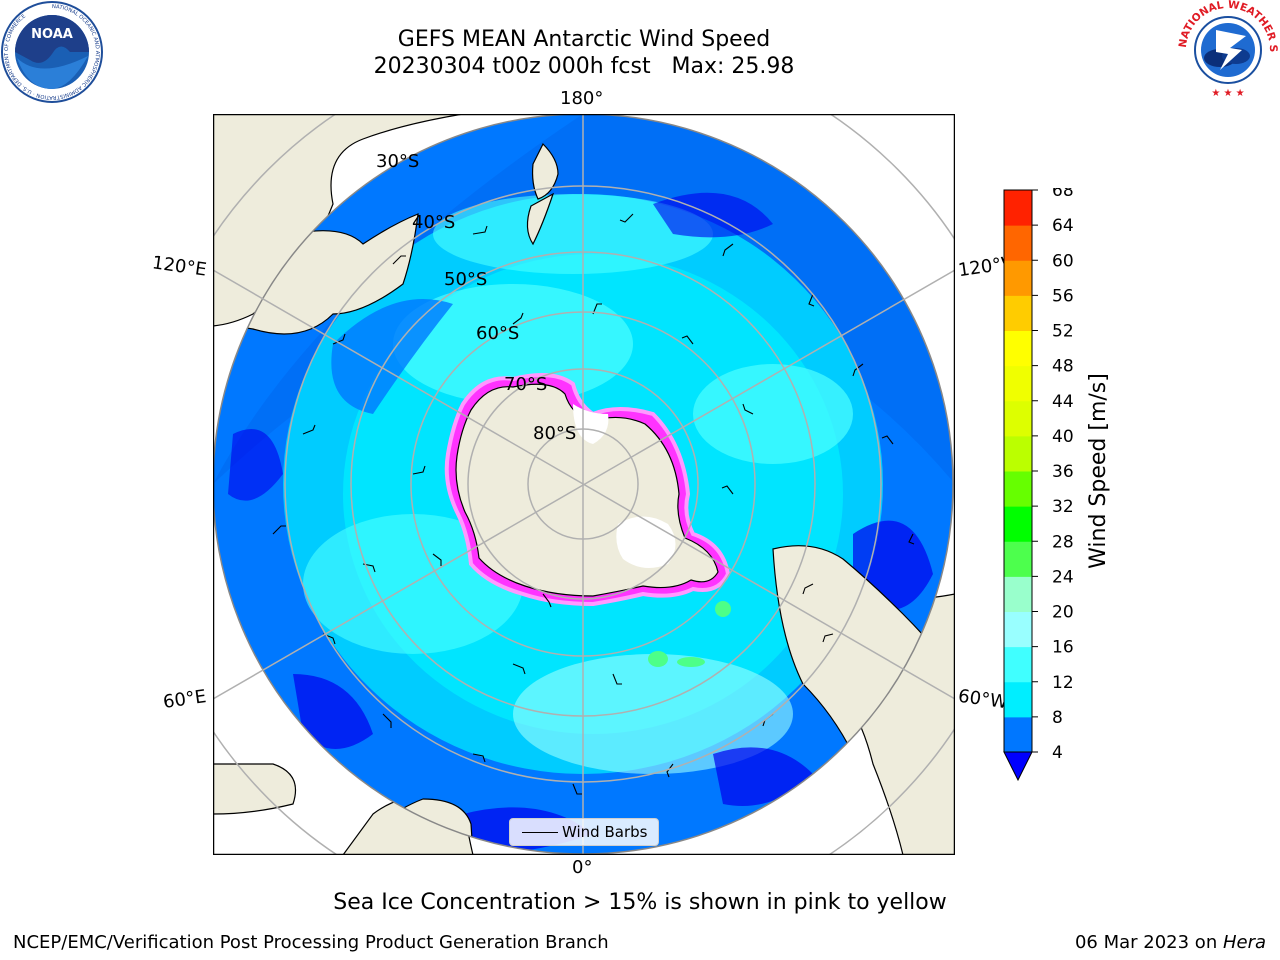 This screenshot has height=960, width=1280. What do you see at coordinates (582, 867) in the screenshot?
I see `lon-label-bottom: 0°` at bounding box center [582, 867].